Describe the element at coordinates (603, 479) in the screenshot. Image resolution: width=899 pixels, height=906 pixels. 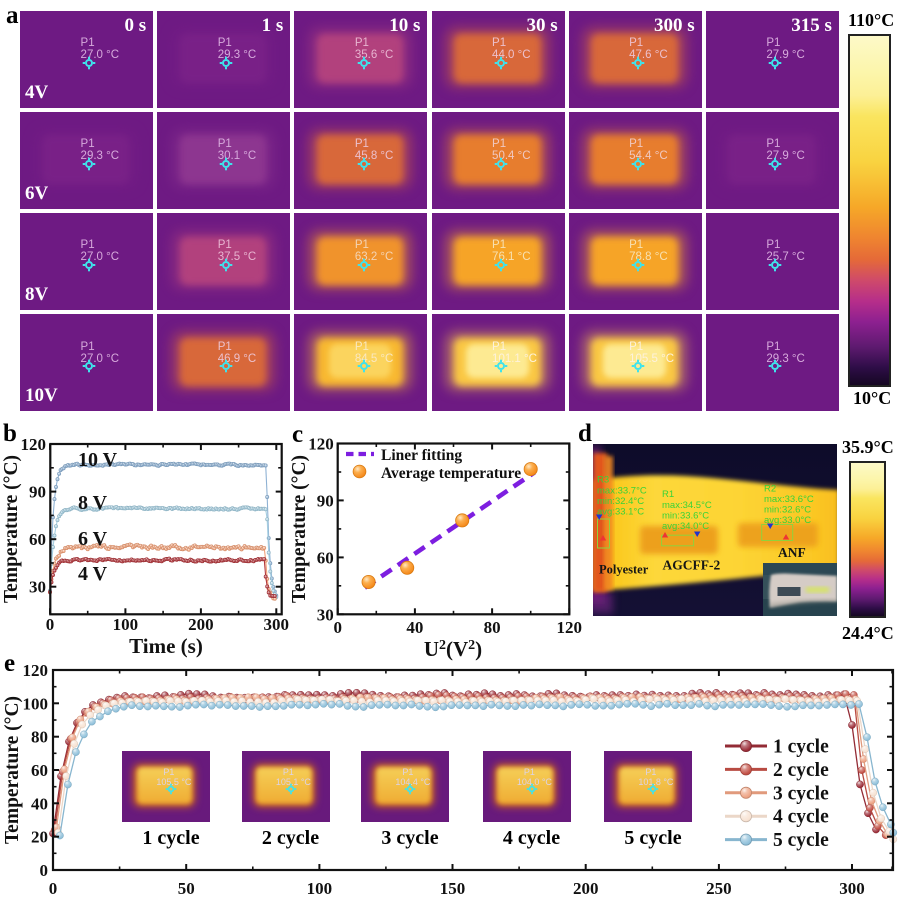
I see `svg-text: R3` at that location.